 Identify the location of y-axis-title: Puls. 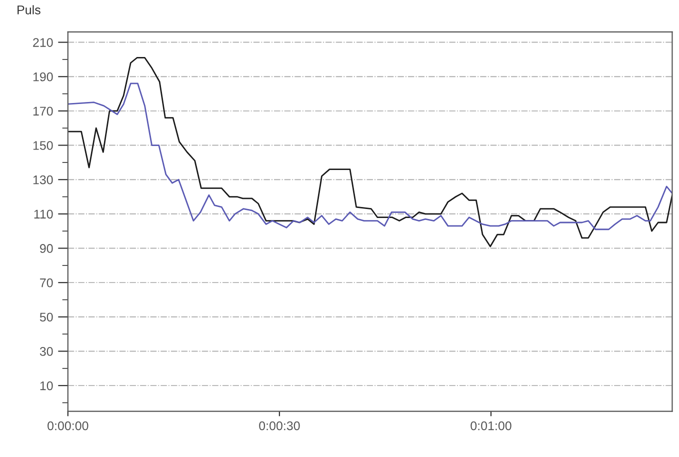
(29, 9).